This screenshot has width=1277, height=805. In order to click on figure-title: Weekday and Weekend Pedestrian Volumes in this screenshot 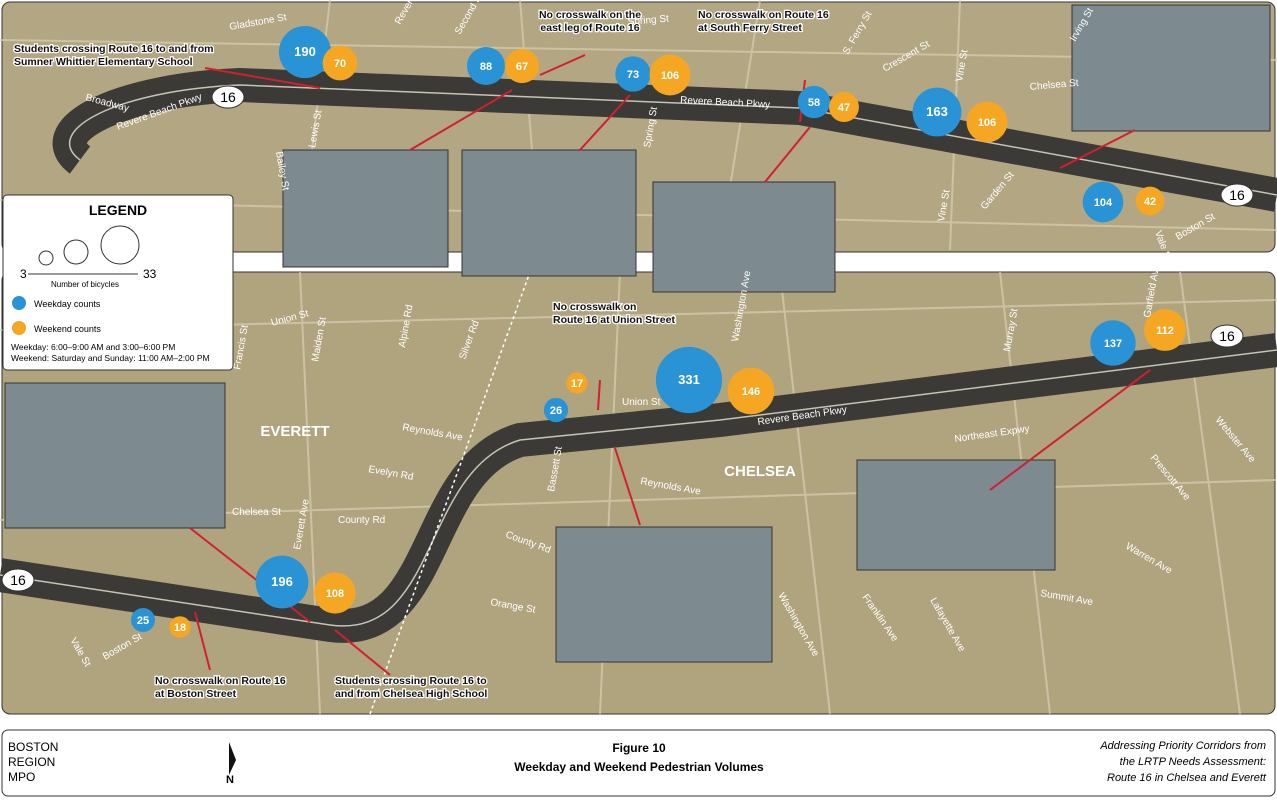, I will do `click(639, 767)`.